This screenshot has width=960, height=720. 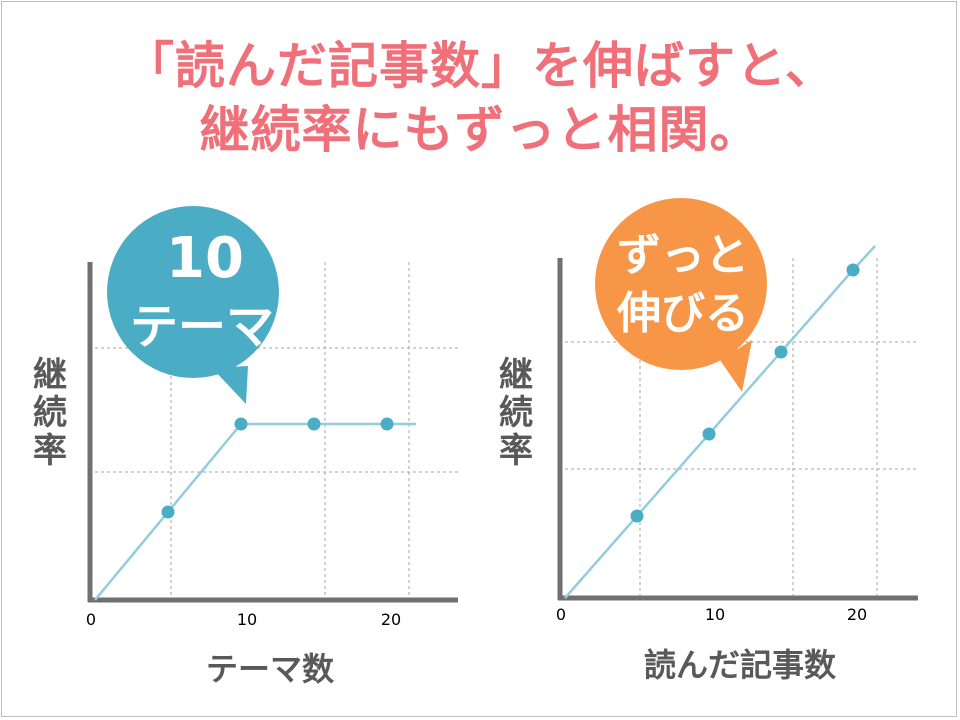 I want to click on headline-line-2: 継続率にもずっと相関。, so click(x=480, y=130).